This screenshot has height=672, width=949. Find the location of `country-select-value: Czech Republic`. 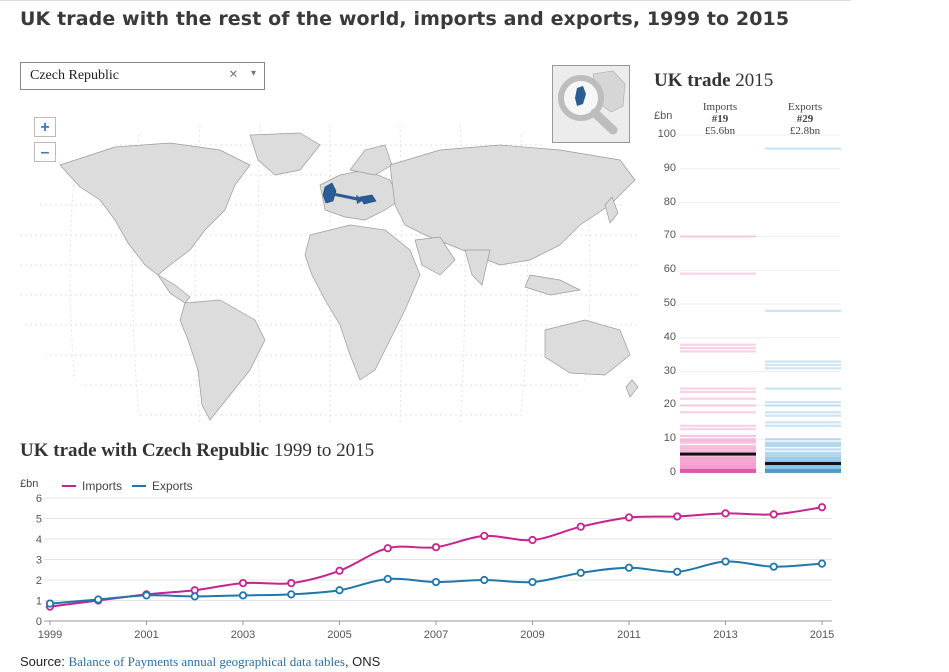

country-select-value: Czech Republic is located at coordinates (75, 75).